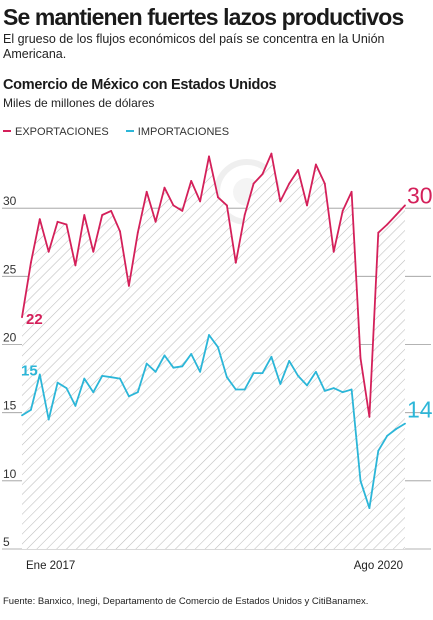 The height and width of the screenshot is (620, 433). I want to click on legend-label-exportaciones: EXPORTACIONES, so click(62, 132).